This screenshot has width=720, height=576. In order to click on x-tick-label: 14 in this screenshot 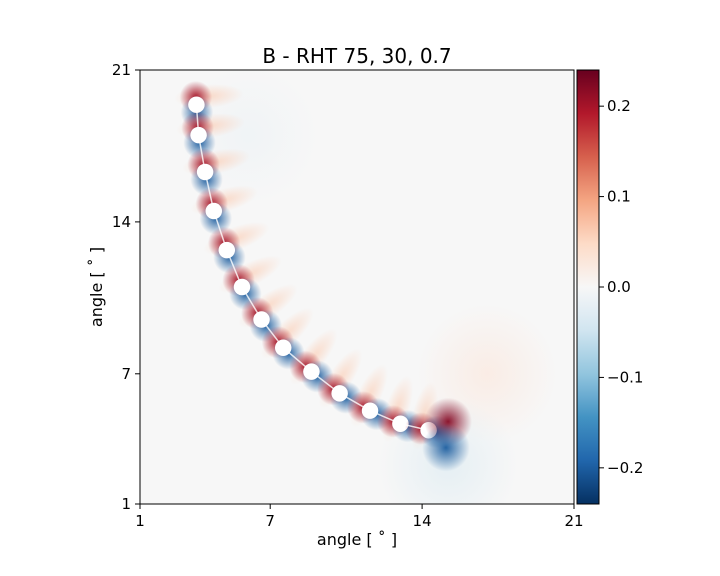, I will do `click(422, 521)`.